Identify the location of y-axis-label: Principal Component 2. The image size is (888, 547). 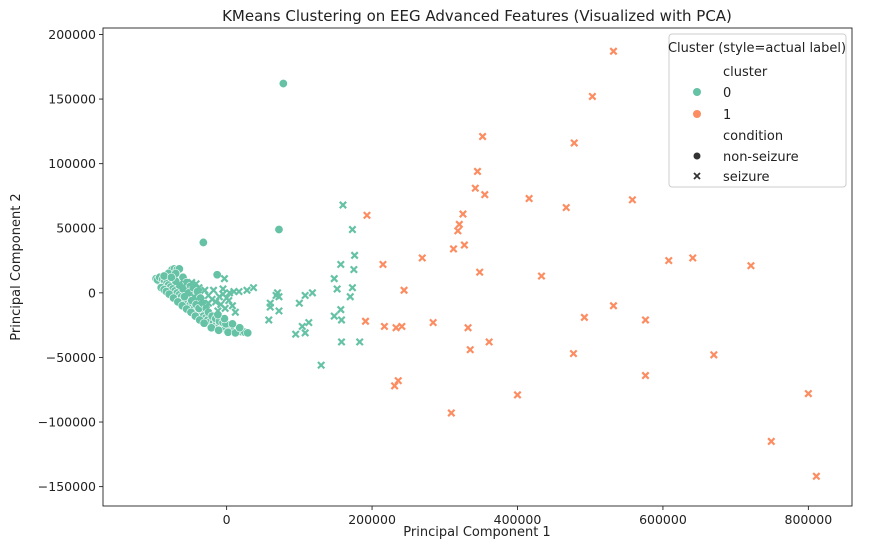
(16, 266).